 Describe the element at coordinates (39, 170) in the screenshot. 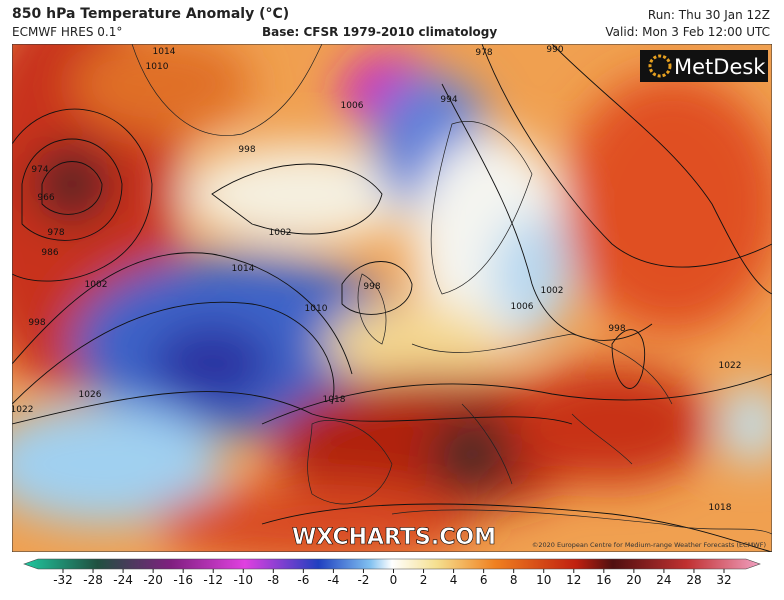

I see `isobar-label: 974` at that location.